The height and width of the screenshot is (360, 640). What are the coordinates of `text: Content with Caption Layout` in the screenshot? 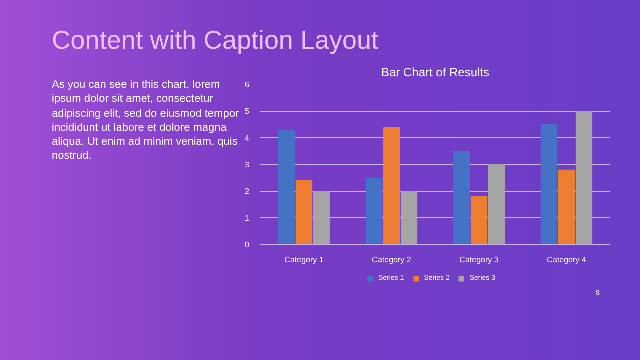 It's located at (215, 40).